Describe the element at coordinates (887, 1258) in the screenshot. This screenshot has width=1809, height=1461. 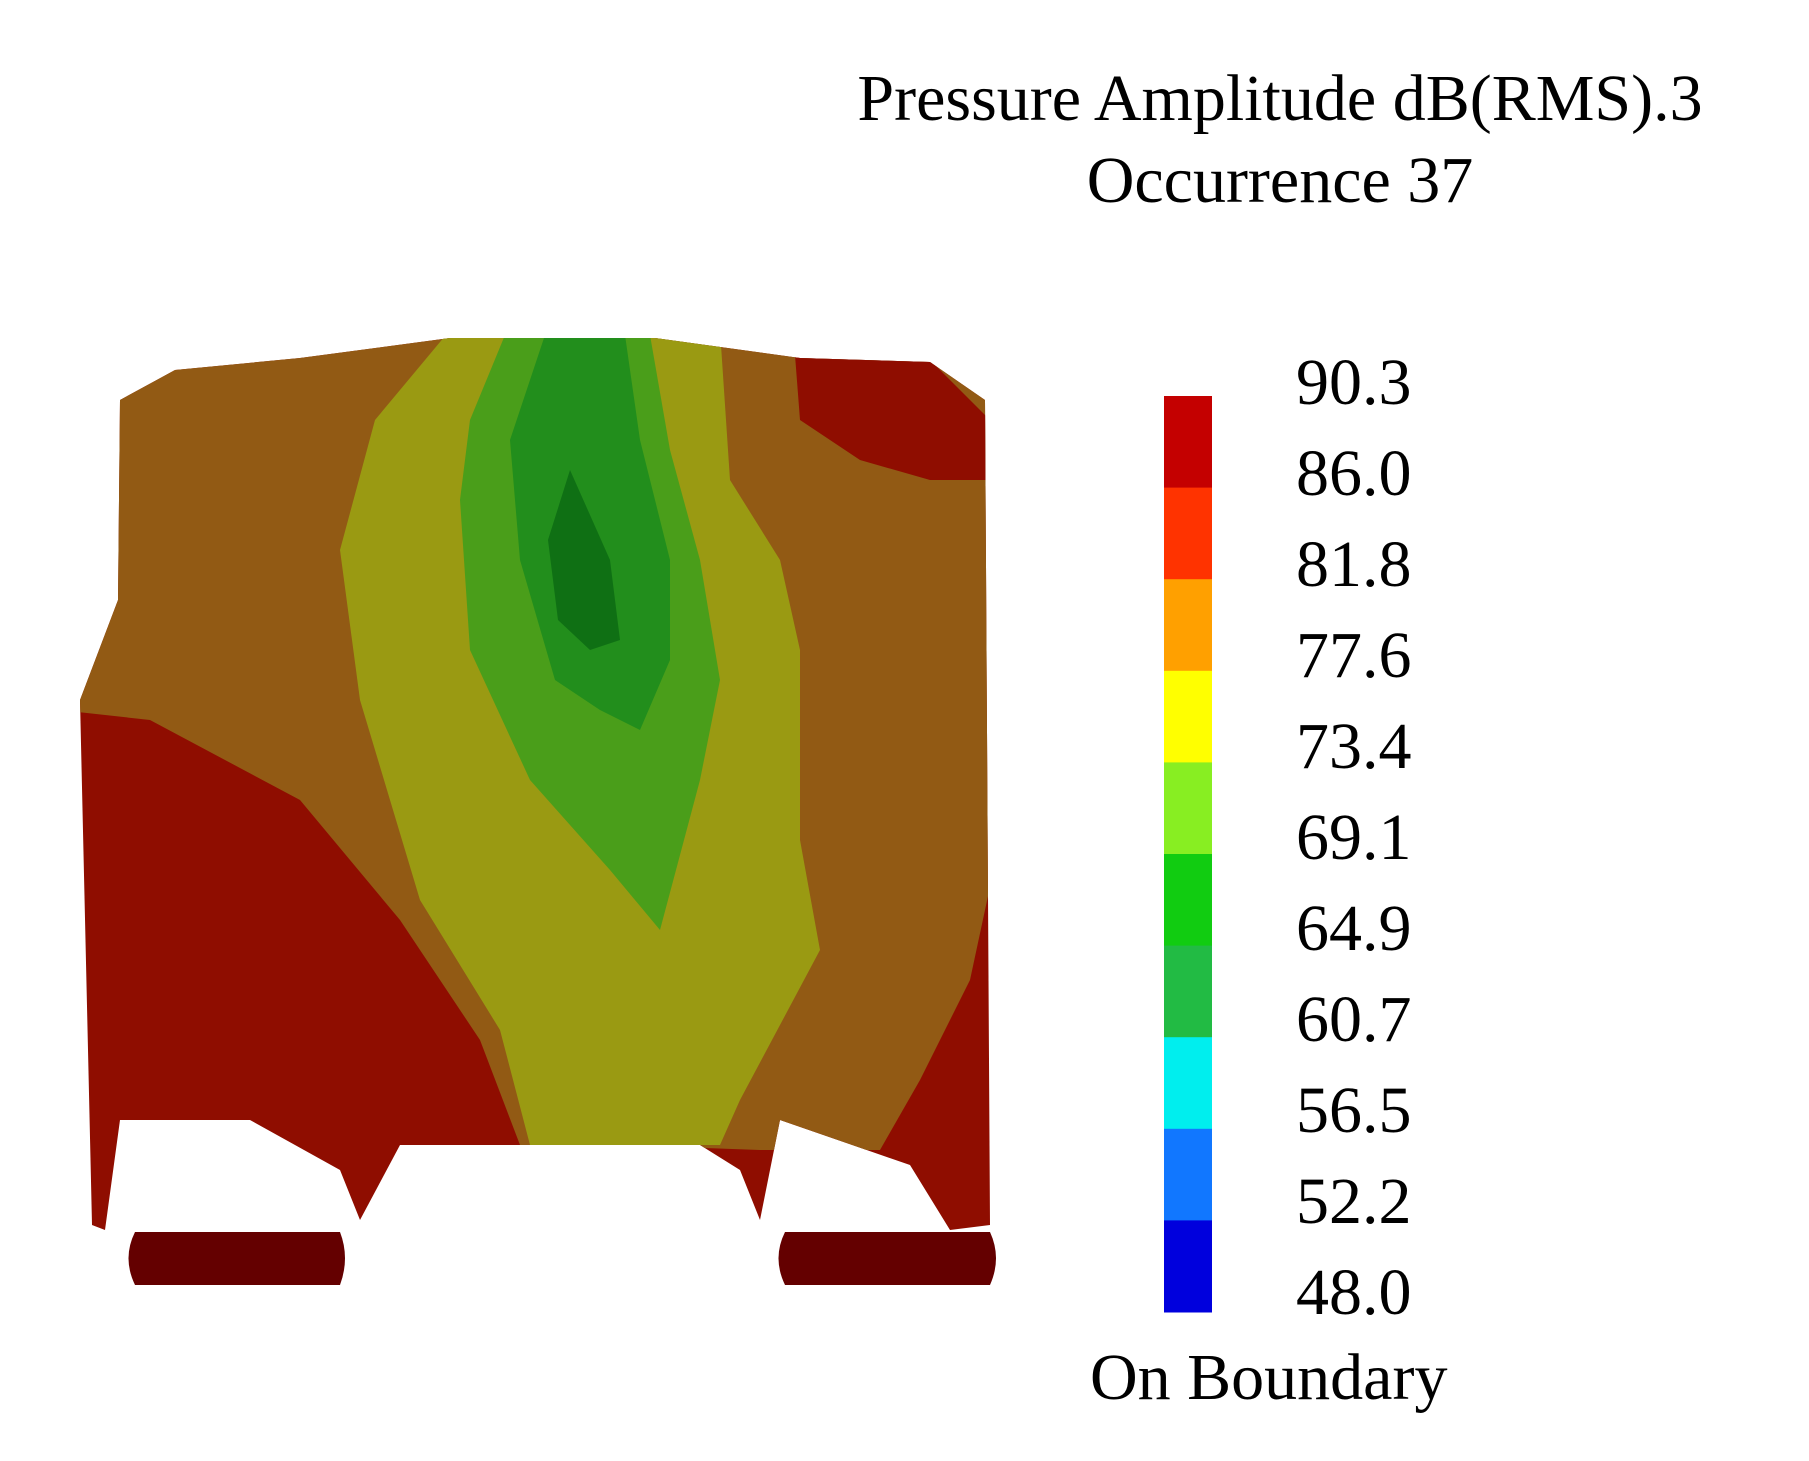
I see `foot-right` at that location.